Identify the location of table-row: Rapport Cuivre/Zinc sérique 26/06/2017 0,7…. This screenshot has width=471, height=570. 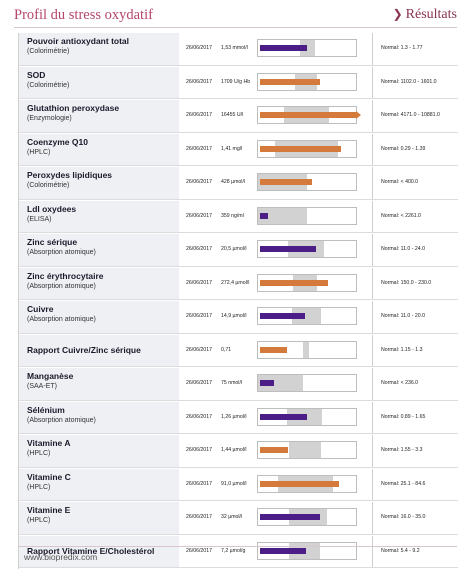
(238, 350).